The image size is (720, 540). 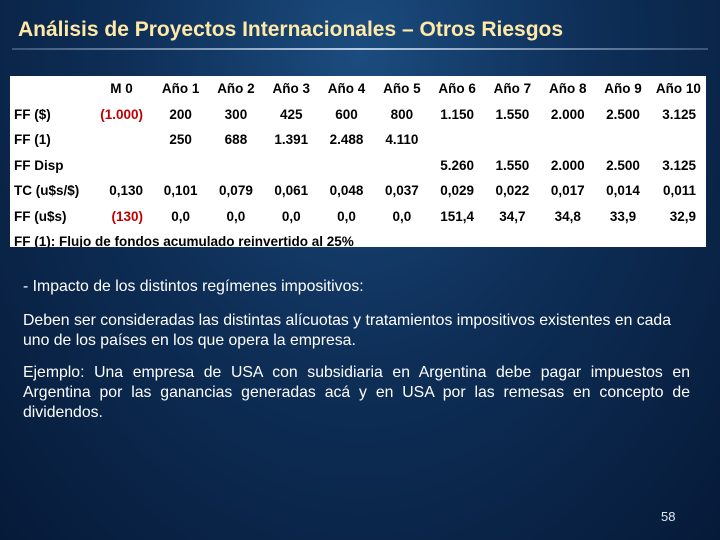 What do you see at coordinates (121, 89) in the screenshot?
I see `header-cell: M 0` at bounding box center [121, 89].